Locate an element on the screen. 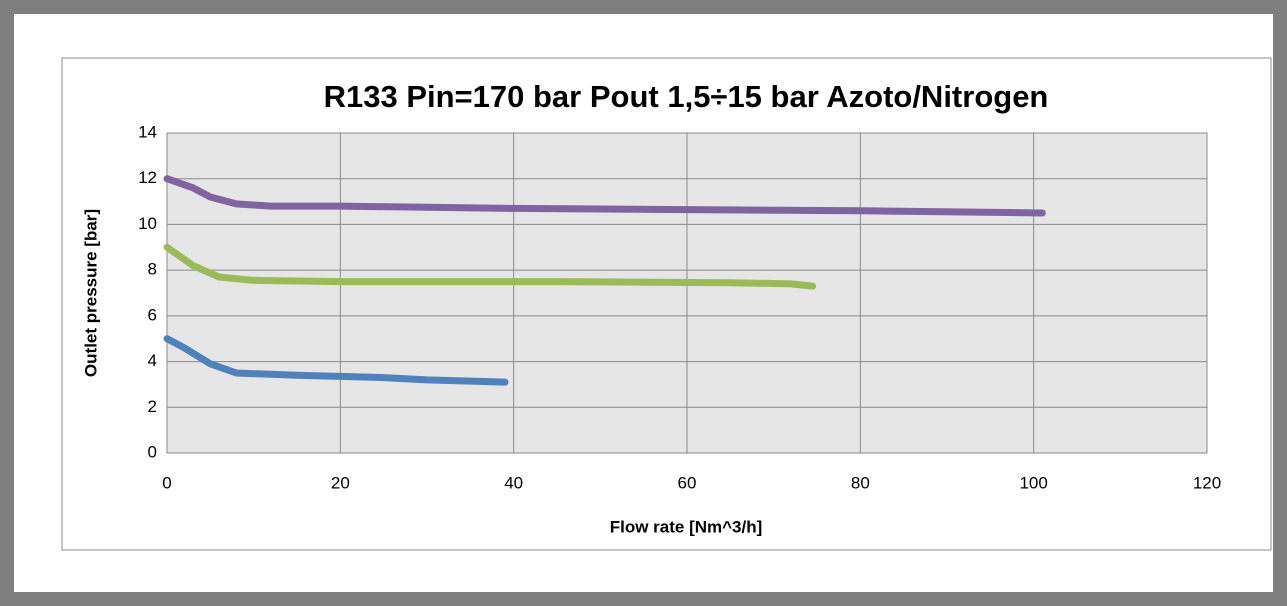 Image resolution: width=1287 pixels, height=606 pixels. y-tick-label: 10 is located at coordinates (147, 223).